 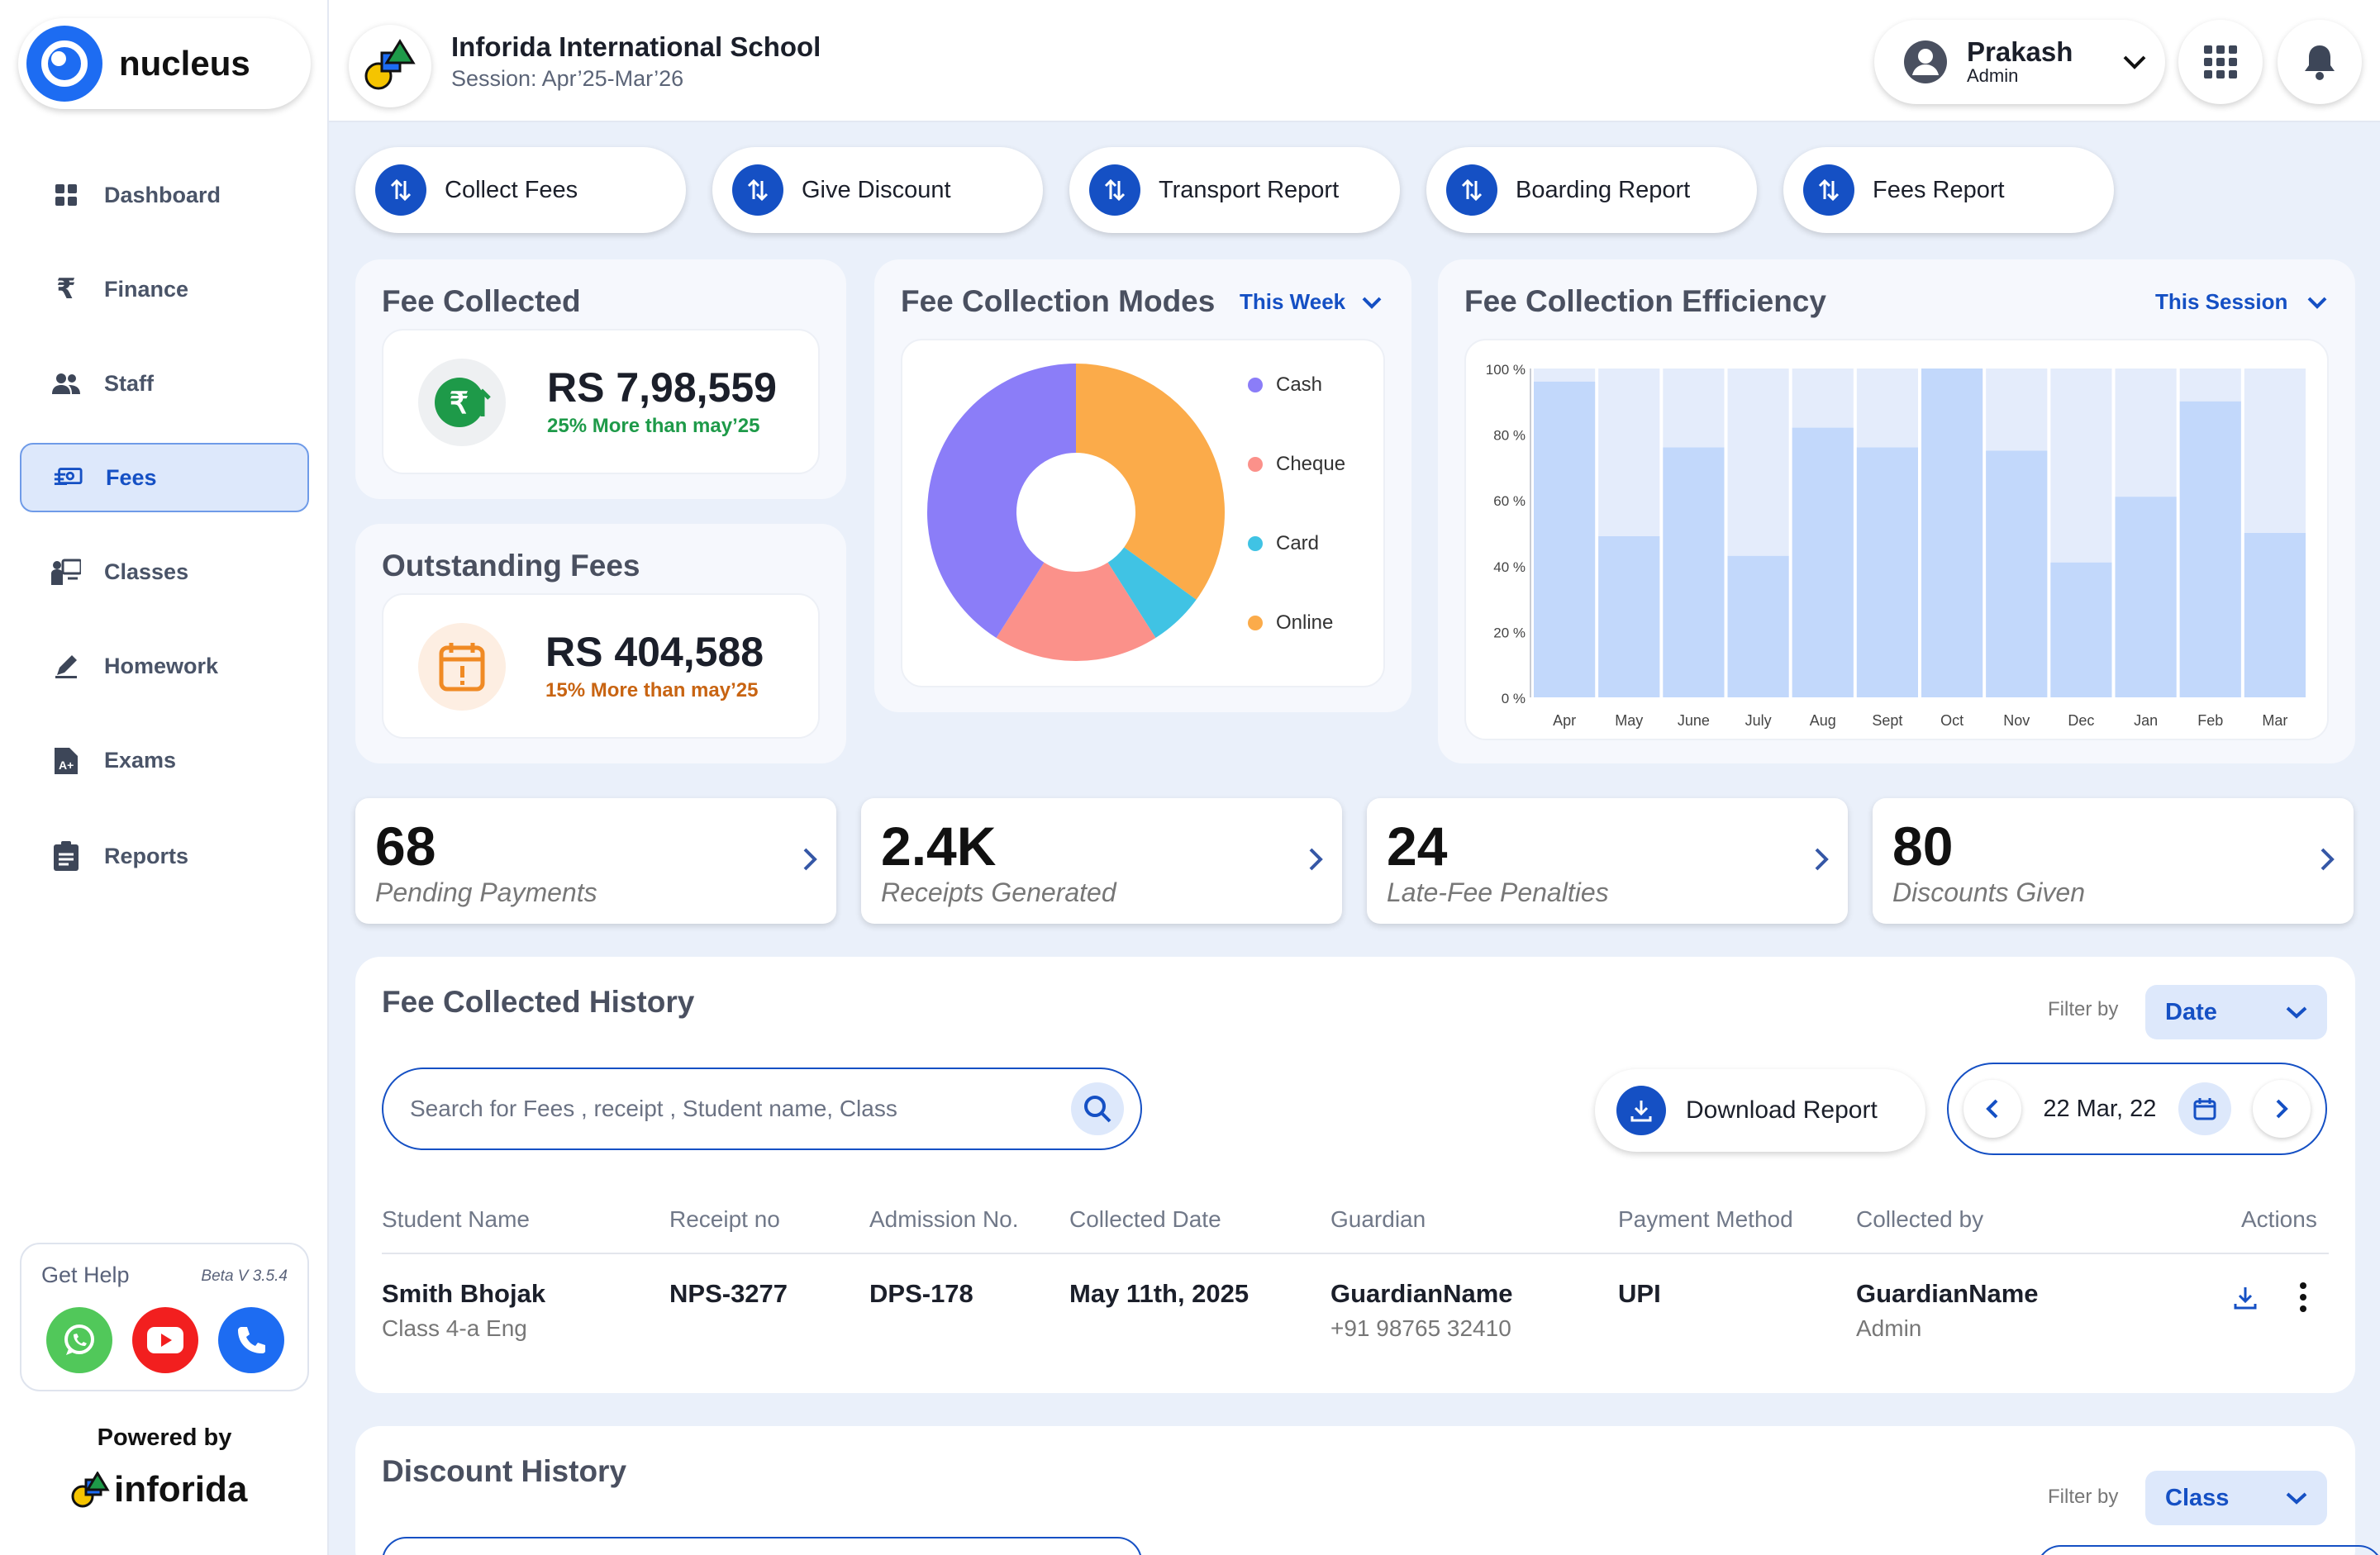 What do you see at coordinates (1311, 302) in the screenshot?
I see `modes-period-dropdown: This Week` at bounding box center [1311, 302].